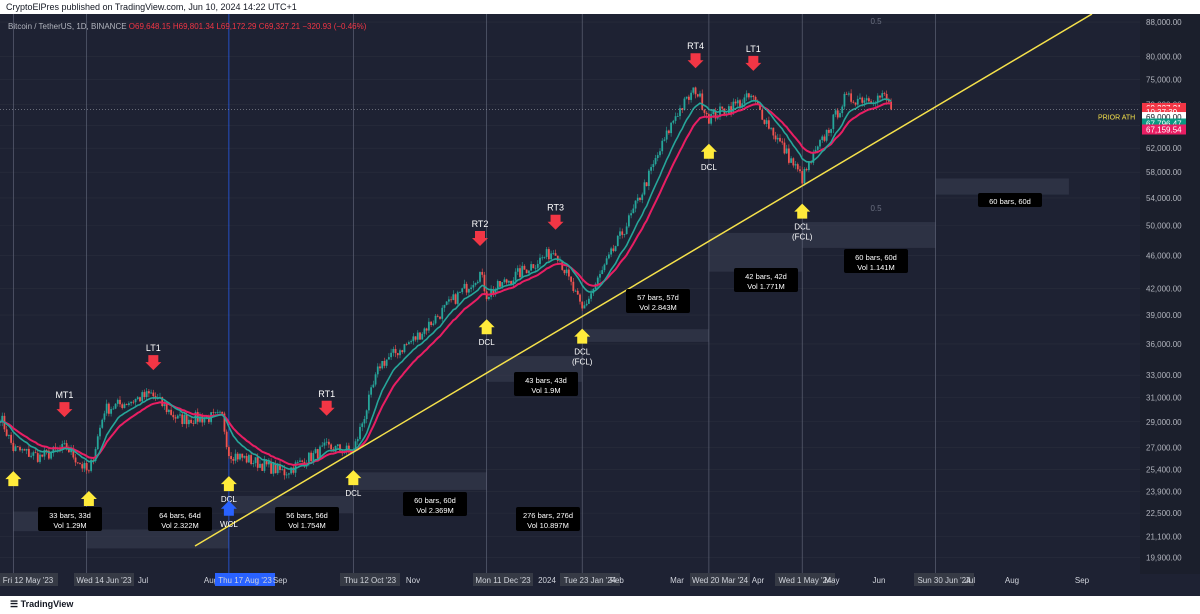  Describe the element at coordinates (1164, 130) in the screenshot. I see `price-marker-label: 67,159.54` at that location.